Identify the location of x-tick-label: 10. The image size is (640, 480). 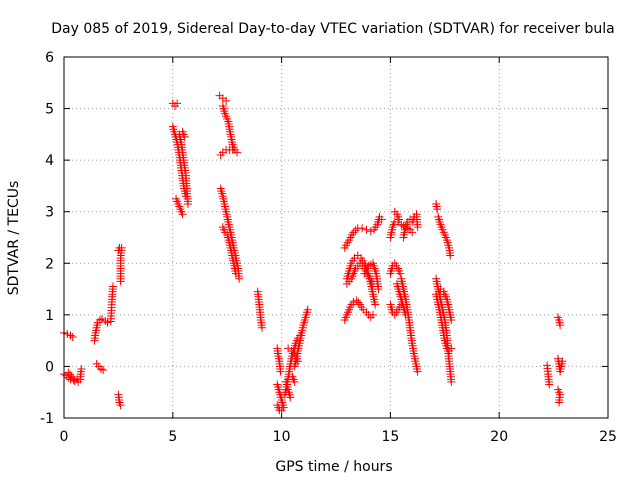
(282, 437).